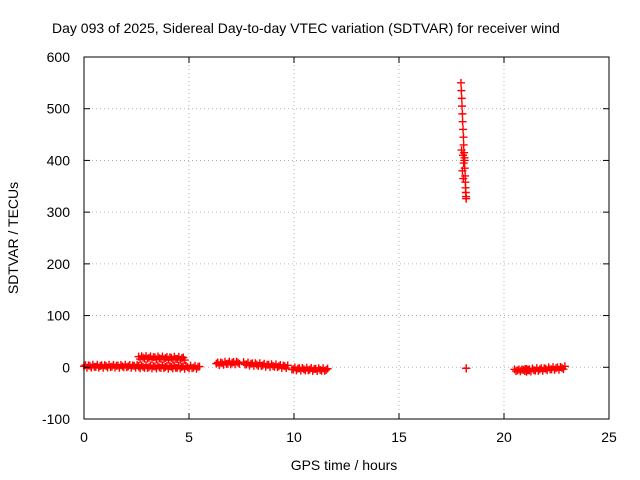 The height and width of the screenshot is (480, 640). Describe the element at coordinates (13, 238) in the screenshot. I see `y-axis-label: SDTVAR / TECUs` at that location.